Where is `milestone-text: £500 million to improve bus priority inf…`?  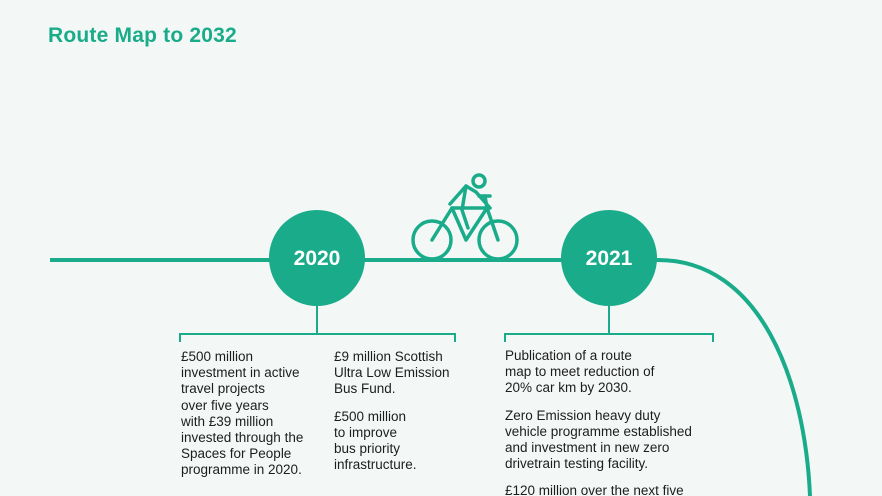
milestone-text: £500 million to improve bus priority inf… is located at coordinates (375, 440).